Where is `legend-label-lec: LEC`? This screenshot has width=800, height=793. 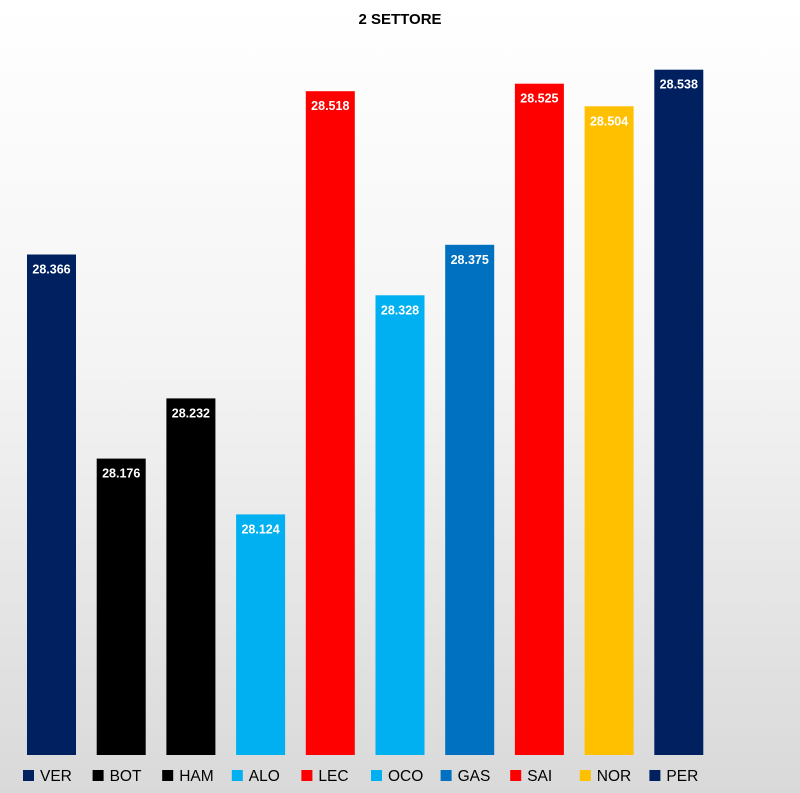
legend-label-lec: LEC is located at coordinates (333, 776).